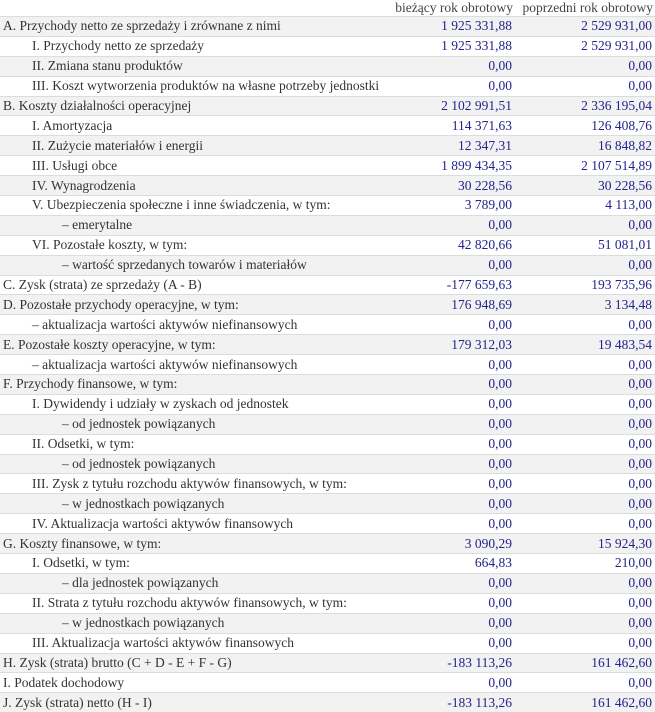 Image resolution: width=655 pixels, height=712 pixels. I want to click on current-year-value: 114 371,63, so click(452, 125).